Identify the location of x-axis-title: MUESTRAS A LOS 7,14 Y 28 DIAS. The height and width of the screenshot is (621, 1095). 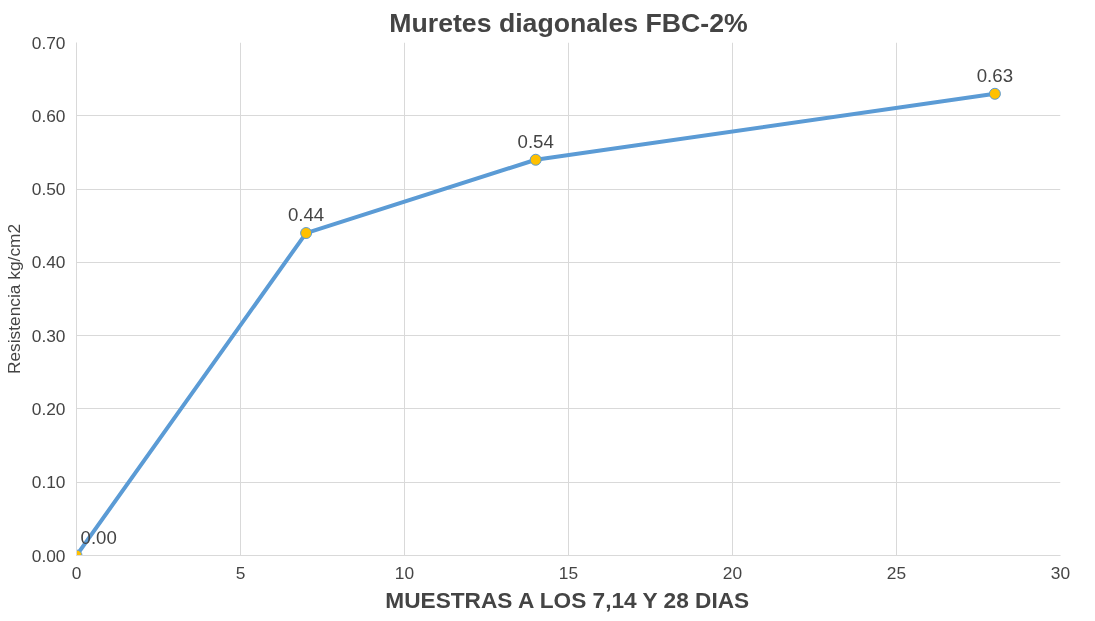
(567, 599).